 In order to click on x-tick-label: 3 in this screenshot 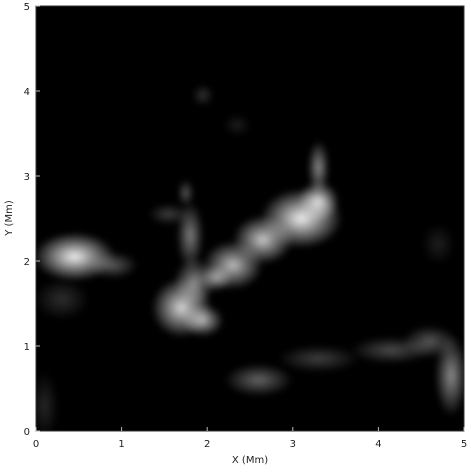, I will do `click(293, 444)`.